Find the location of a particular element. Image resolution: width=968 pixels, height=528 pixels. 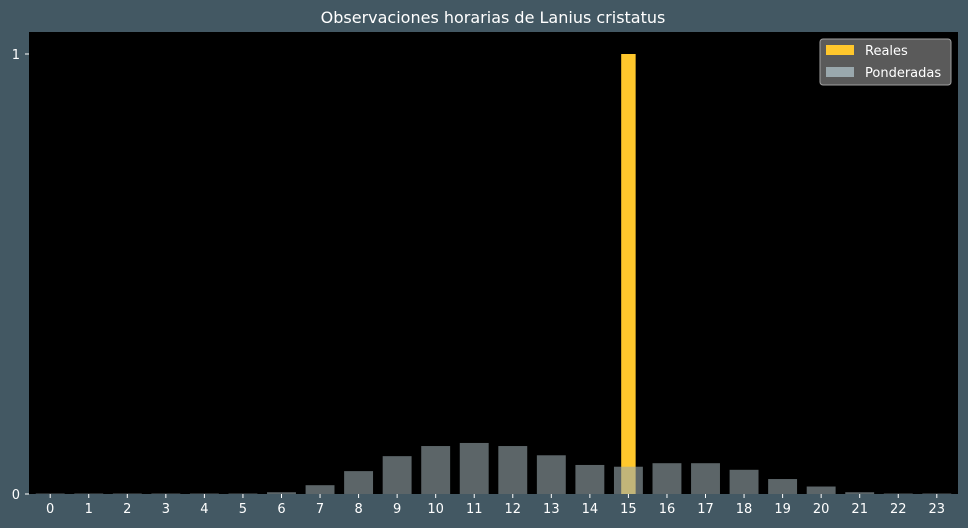

x-tick-label: 2 is located at coordinates (127, 509).